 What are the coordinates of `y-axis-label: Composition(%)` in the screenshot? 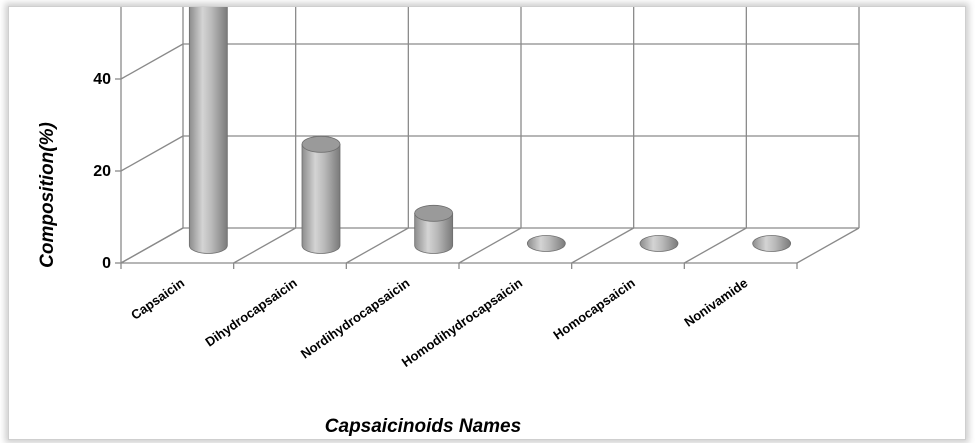 It's located at (47, 195).